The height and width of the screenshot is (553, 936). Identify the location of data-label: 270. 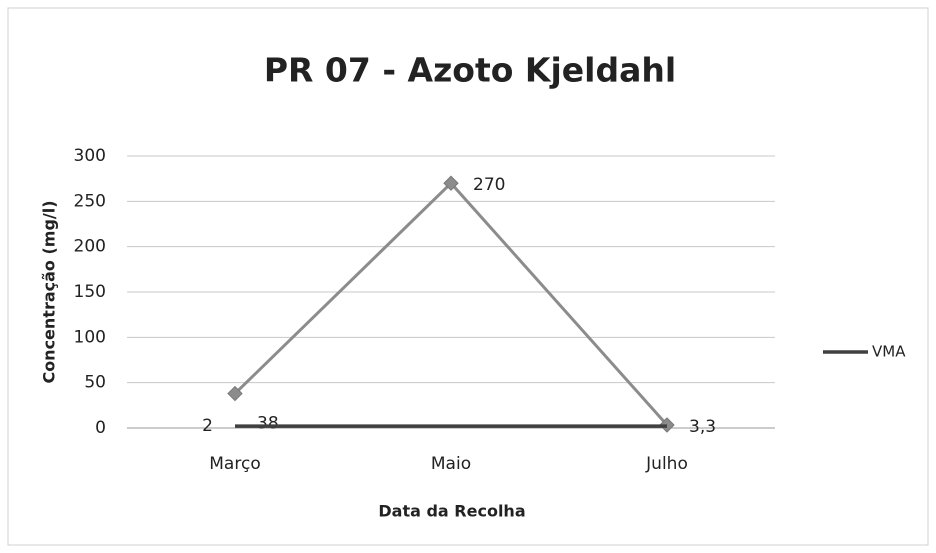
(489, 185).